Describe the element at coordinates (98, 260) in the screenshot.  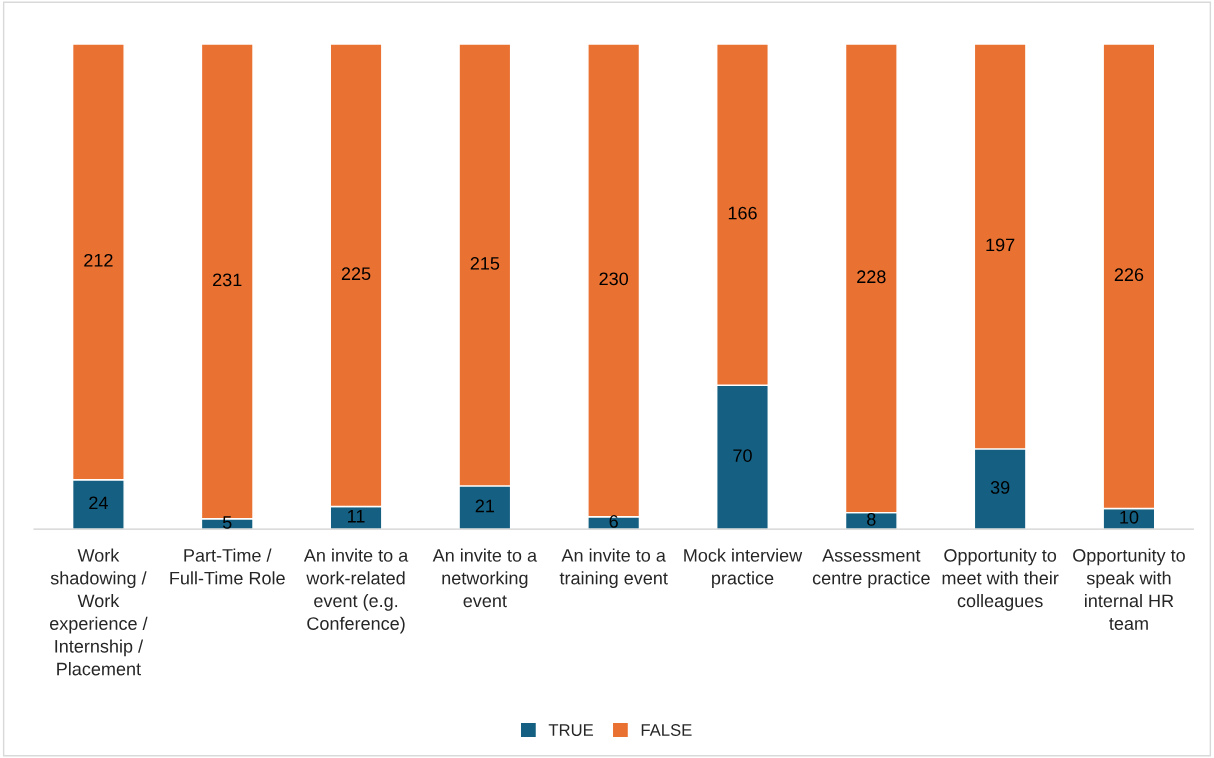
I see `data-label: 212` at that location.